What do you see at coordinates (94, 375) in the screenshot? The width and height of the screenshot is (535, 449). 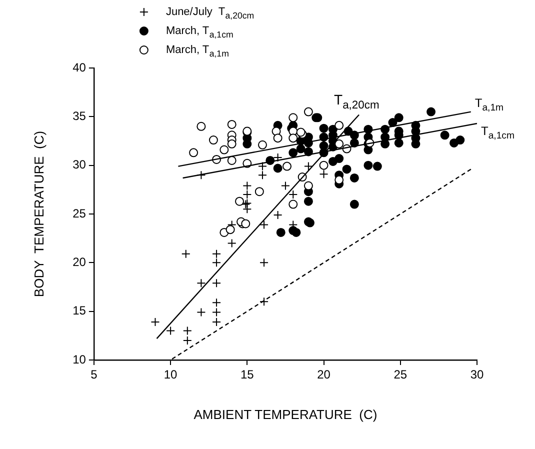 I see `x-tick-label: 5` at bounding box center [94, 375].